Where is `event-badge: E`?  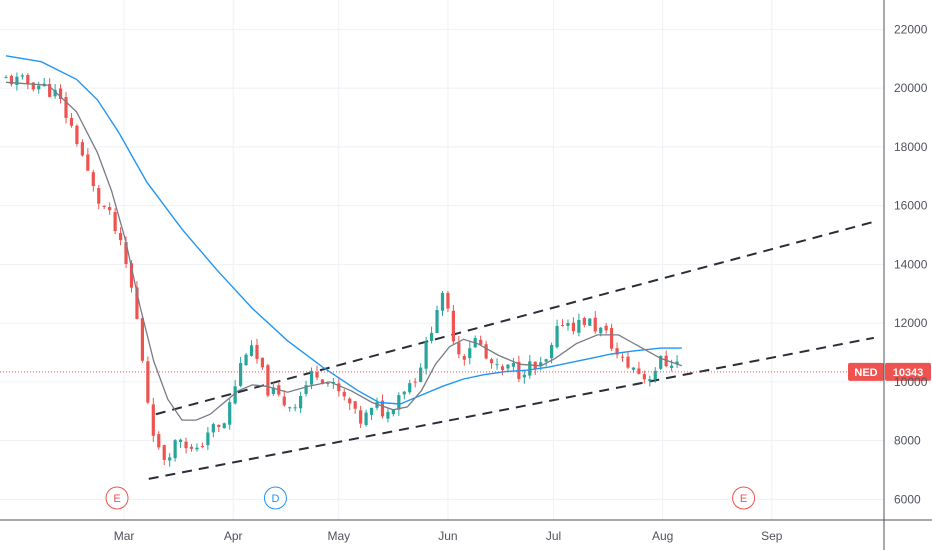 event-badge: E is located at coordinates (744, 498).